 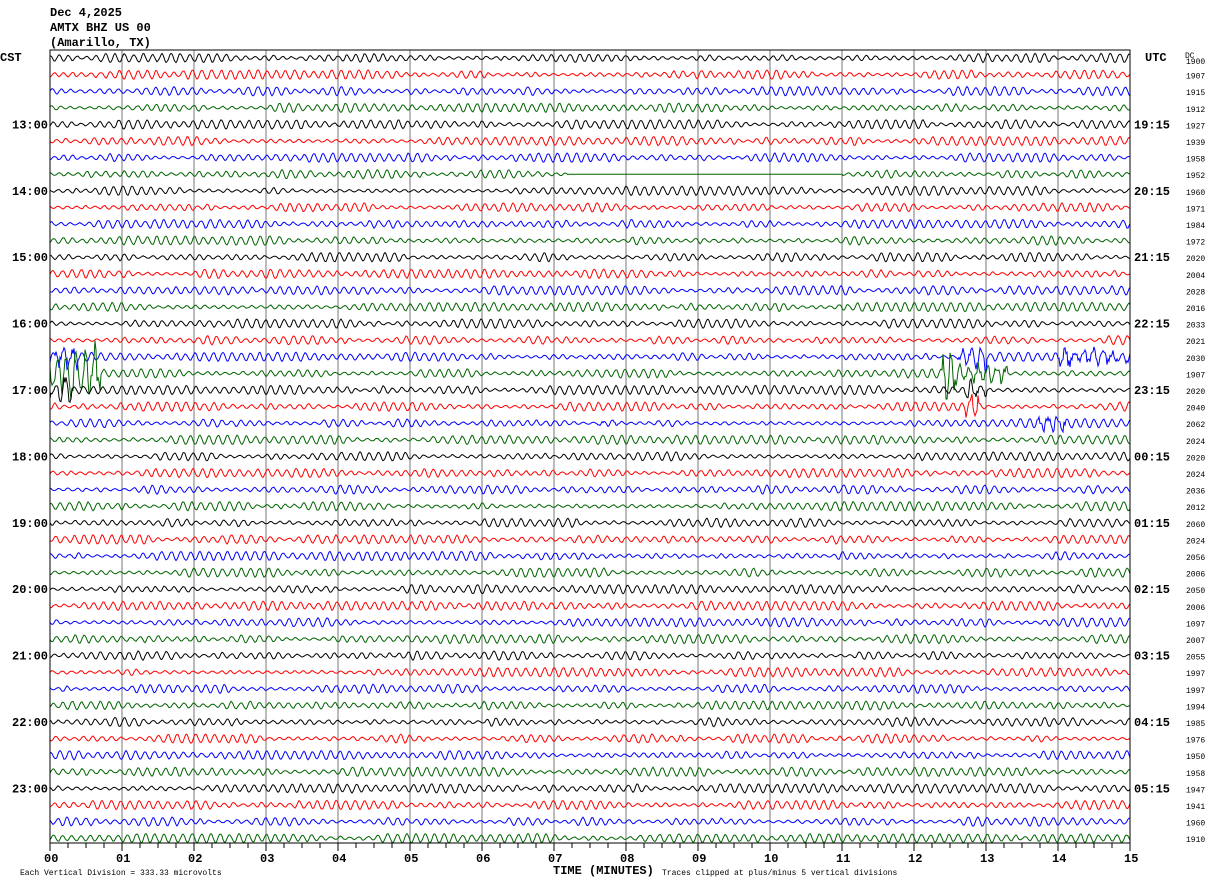 I want to click on dc-offset-label: 1972, so click(x=1195, y=243).